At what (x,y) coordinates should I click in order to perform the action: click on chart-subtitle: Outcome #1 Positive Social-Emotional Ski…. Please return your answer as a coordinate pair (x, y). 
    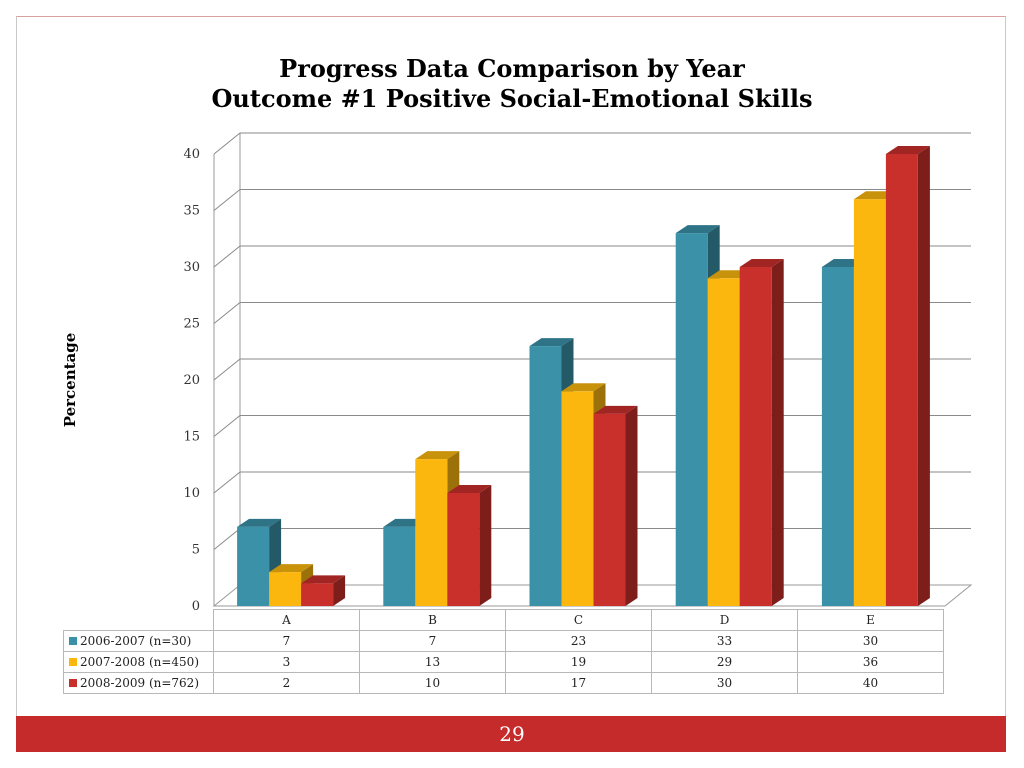
    Looking at the image, I should click on (512, 98).